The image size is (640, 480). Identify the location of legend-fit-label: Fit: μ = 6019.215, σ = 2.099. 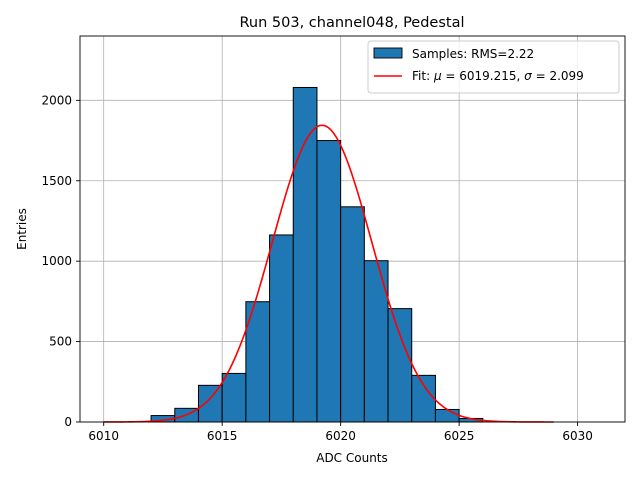
(498, 76).